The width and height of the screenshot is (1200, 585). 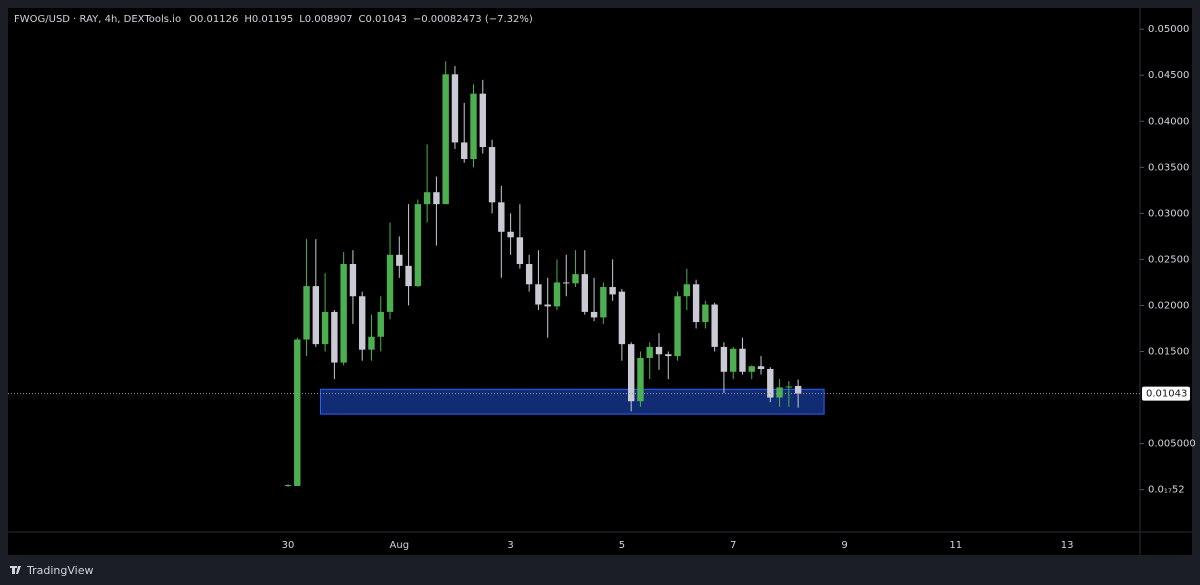 What do you see at coordinates (1172, 444) in the screenshot?
I see `y-tick-label: 0.005000` at bounding box center [1172, 444].